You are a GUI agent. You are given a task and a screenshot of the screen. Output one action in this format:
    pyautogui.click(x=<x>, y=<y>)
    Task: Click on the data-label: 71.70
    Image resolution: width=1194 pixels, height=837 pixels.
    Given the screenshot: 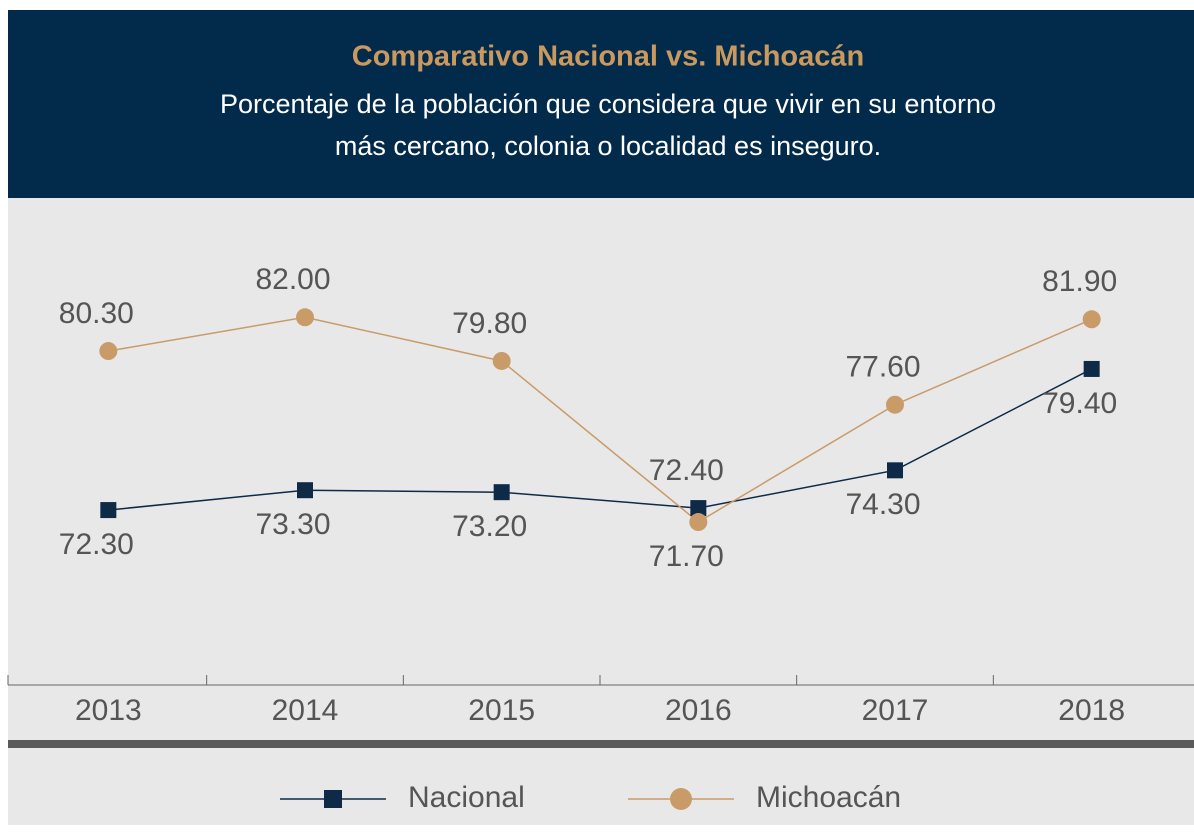 What is the action you would take?
    pyautogui.click(x=686, y=556)
    